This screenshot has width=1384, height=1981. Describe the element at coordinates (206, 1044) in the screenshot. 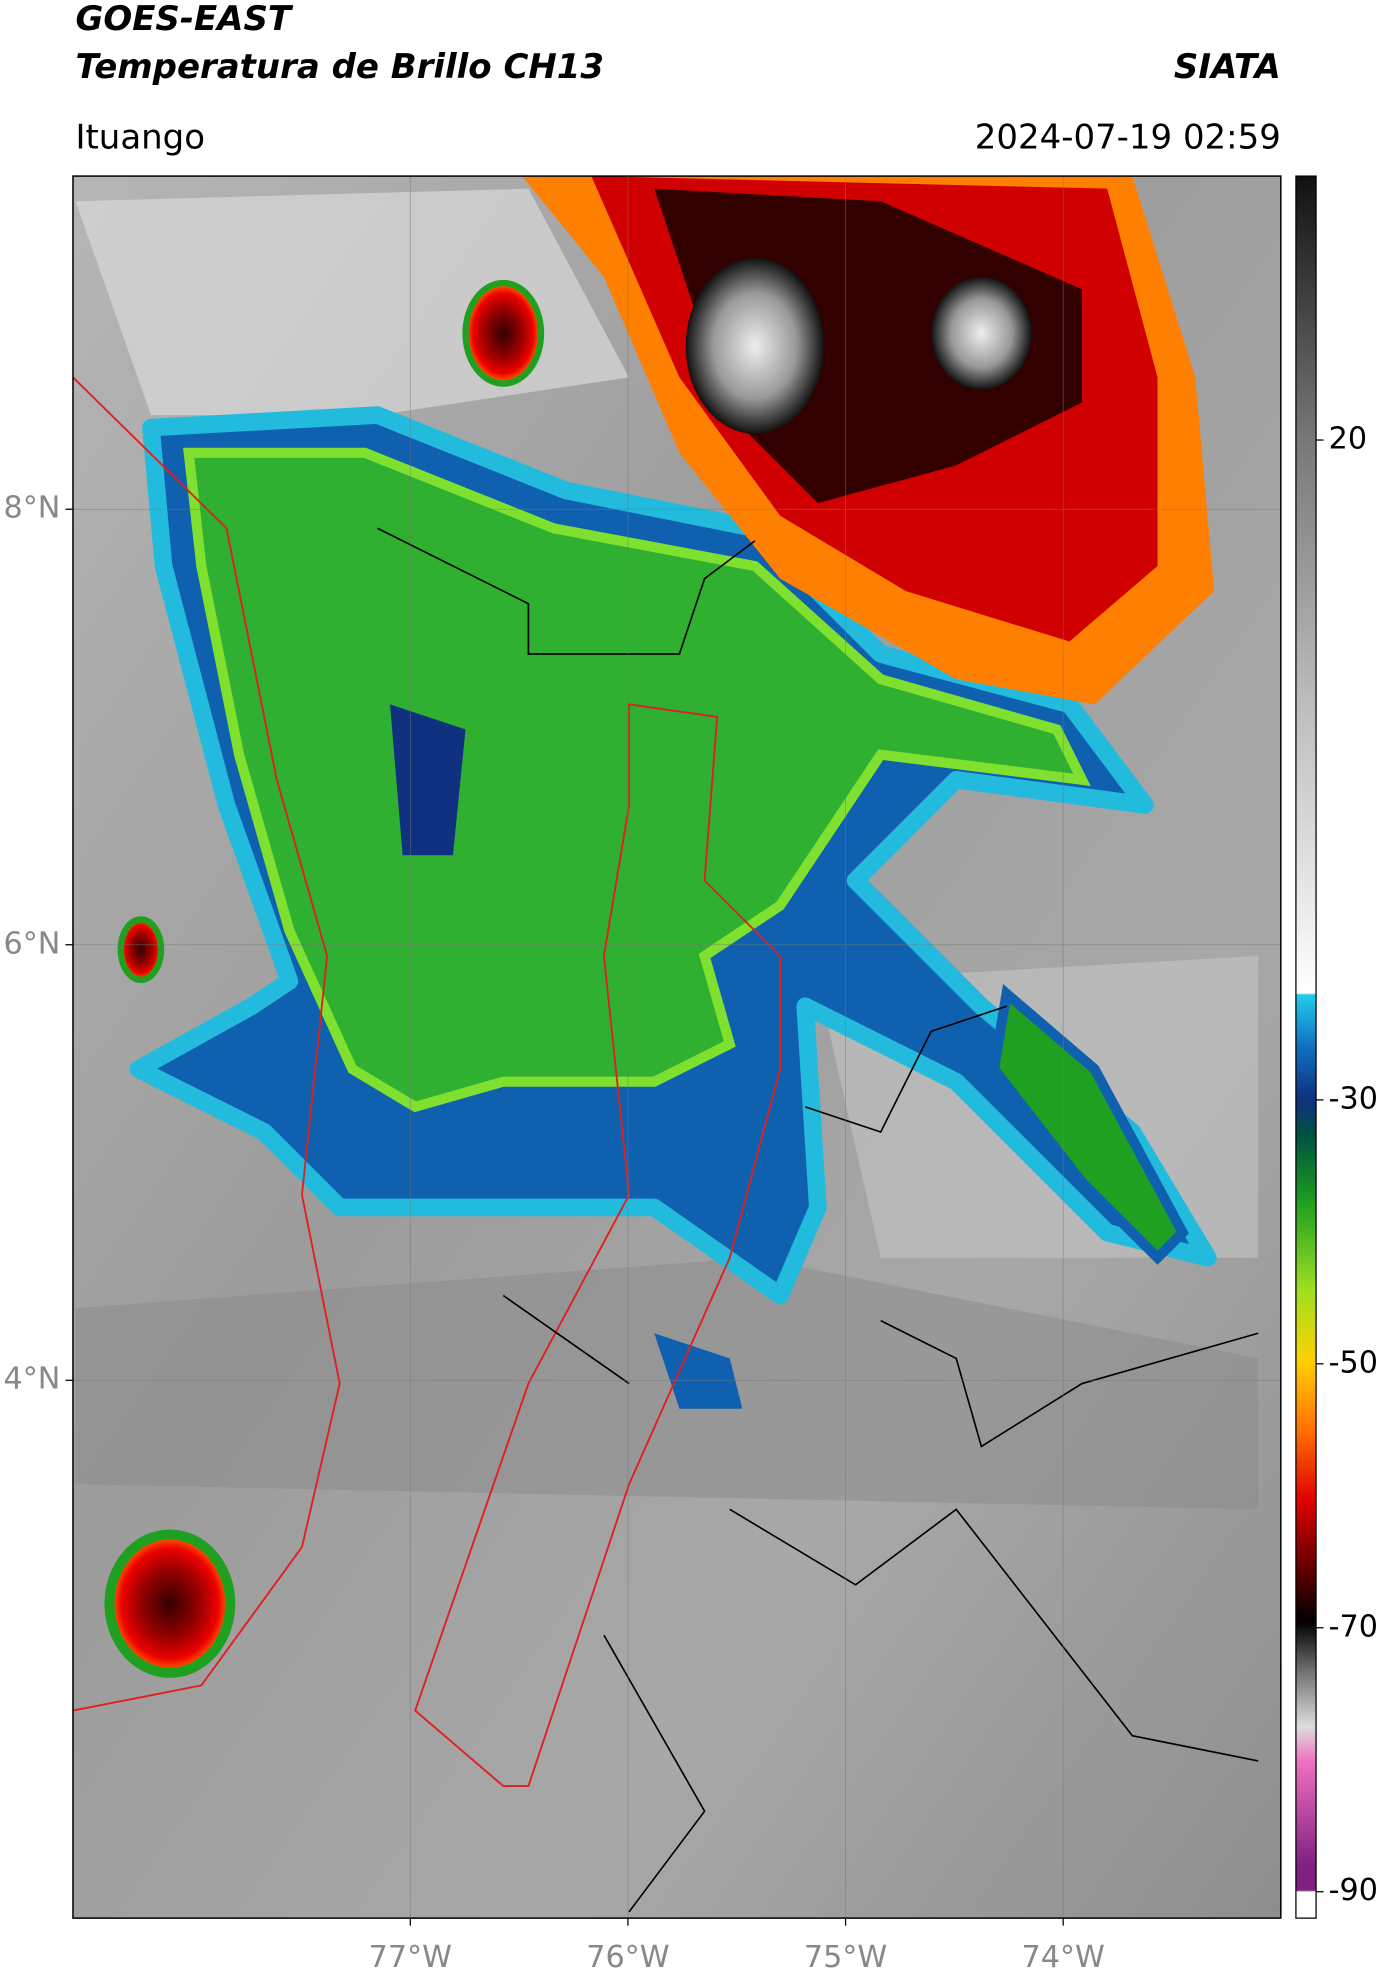

I see `coastline` at that location.